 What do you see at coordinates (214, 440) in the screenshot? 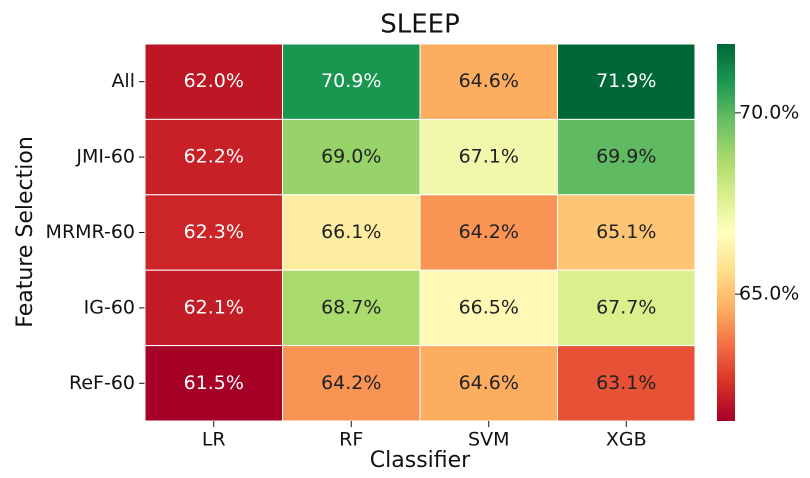
I see `x-tick-label: LR` at bounding box center [214, 440].